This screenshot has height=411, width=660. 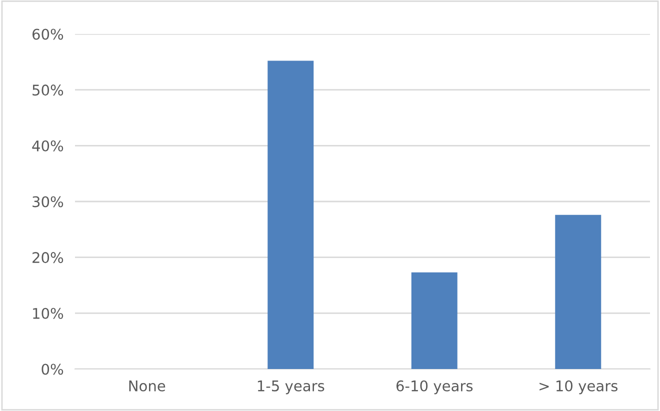 What do you see at coordinates (48, 313) in the screenshot?
I see `y-tick-label: 10%` at bounding box center [48, 313].